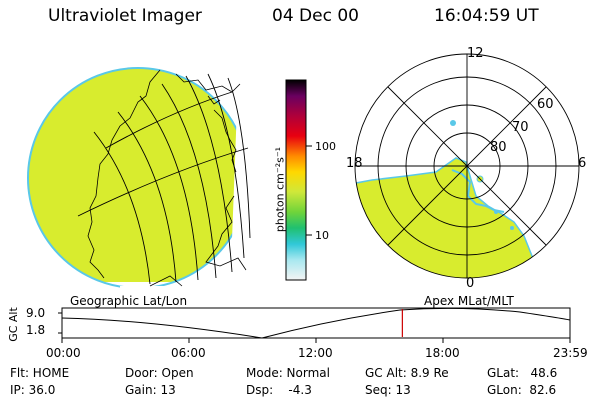  Describe the element at coordinates (582, 163) in the screenshot. I see `mlt-label-6: 6` at that location.